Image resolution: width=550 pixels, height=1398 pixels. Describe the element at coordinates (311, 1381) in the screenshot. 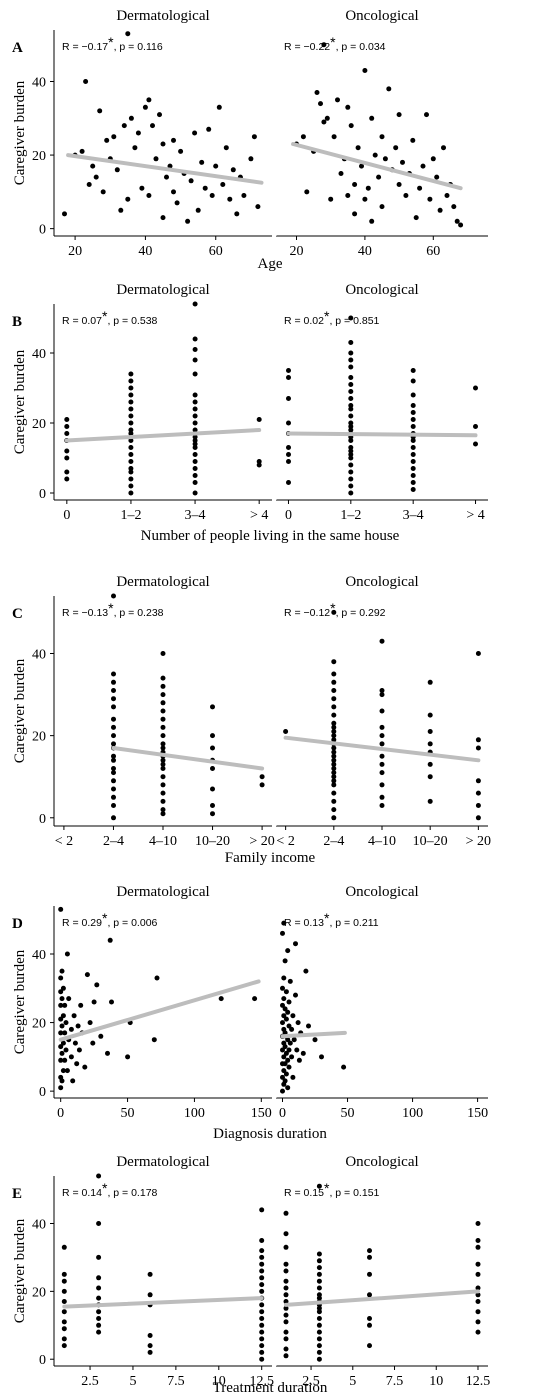

I see `x-tick-label: 2.5` at that location.